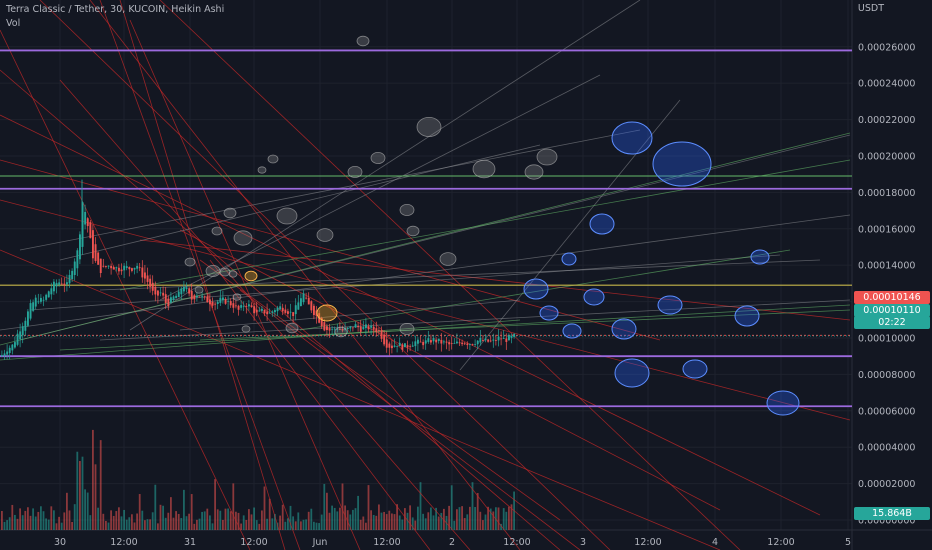 Image resolution: width=932 pixels, height=550 pixels. What do you see at coordinates (455, 327) in the screenshot?
I see `green-trend-line` at bounding box center [455, 327].